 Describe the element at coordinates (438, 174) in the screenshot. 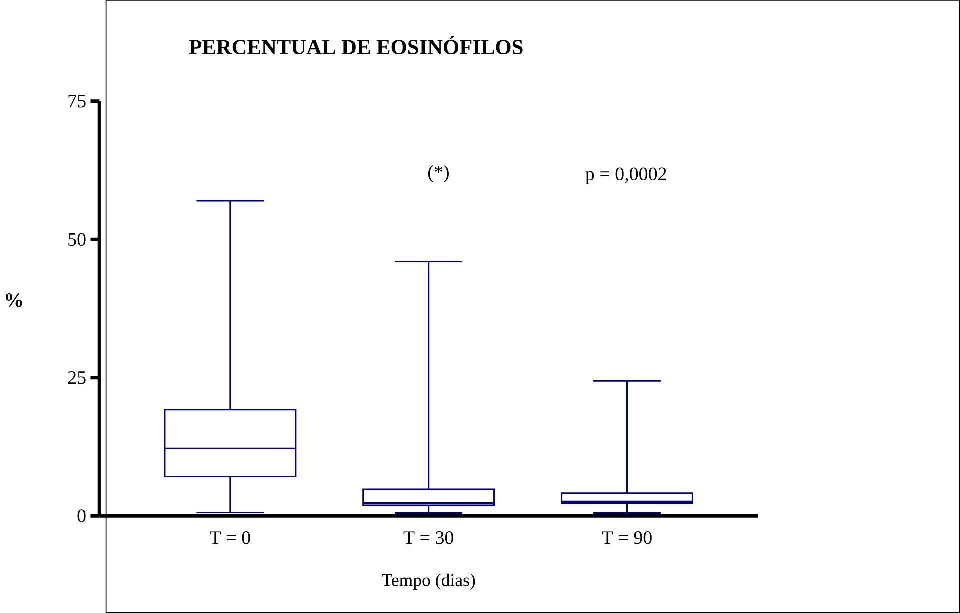

I see `annotation: (*)` at that location.